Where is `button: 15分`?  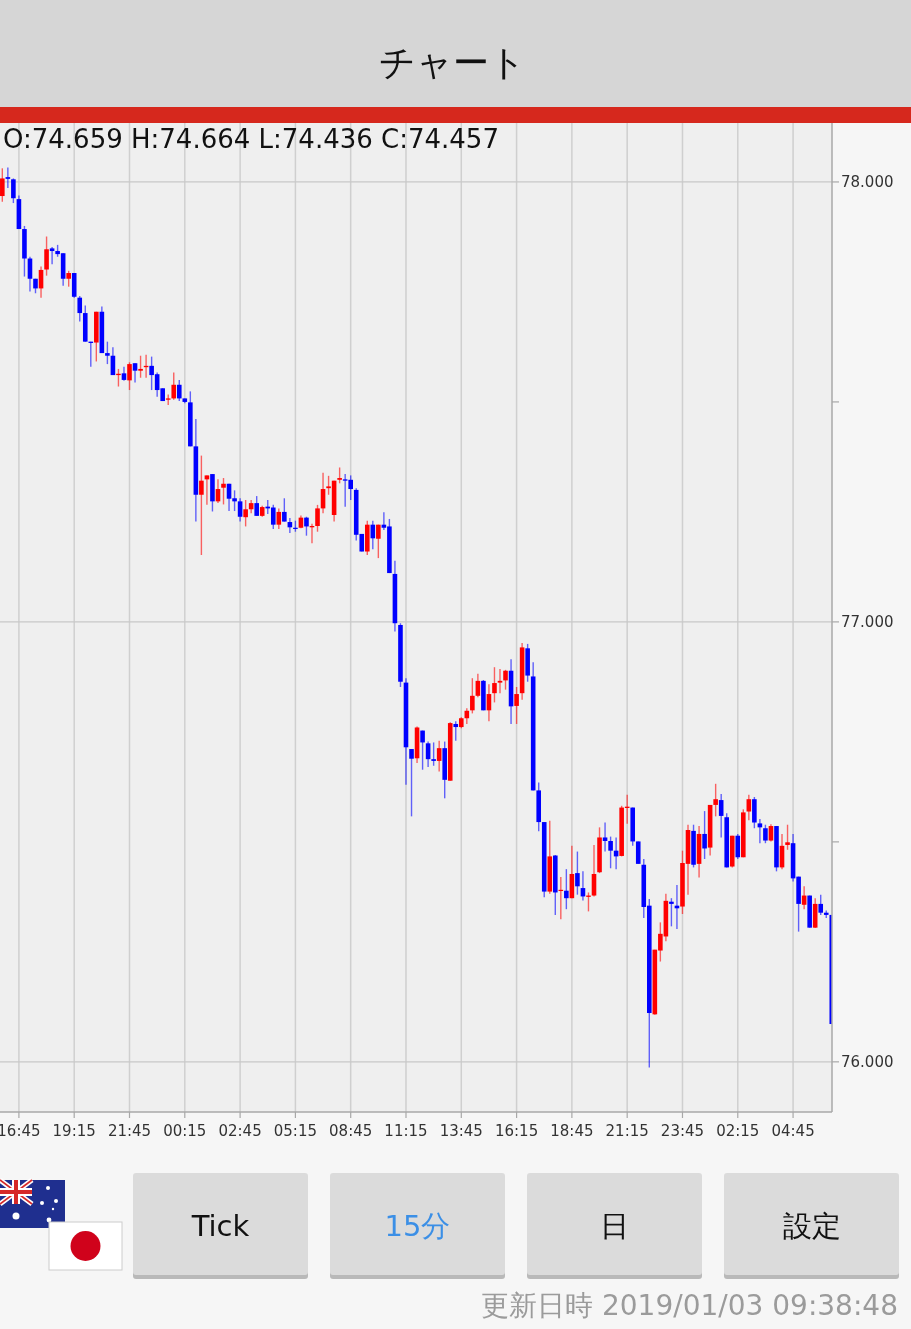 button: 15分 is located at coordinates (417, 1226).